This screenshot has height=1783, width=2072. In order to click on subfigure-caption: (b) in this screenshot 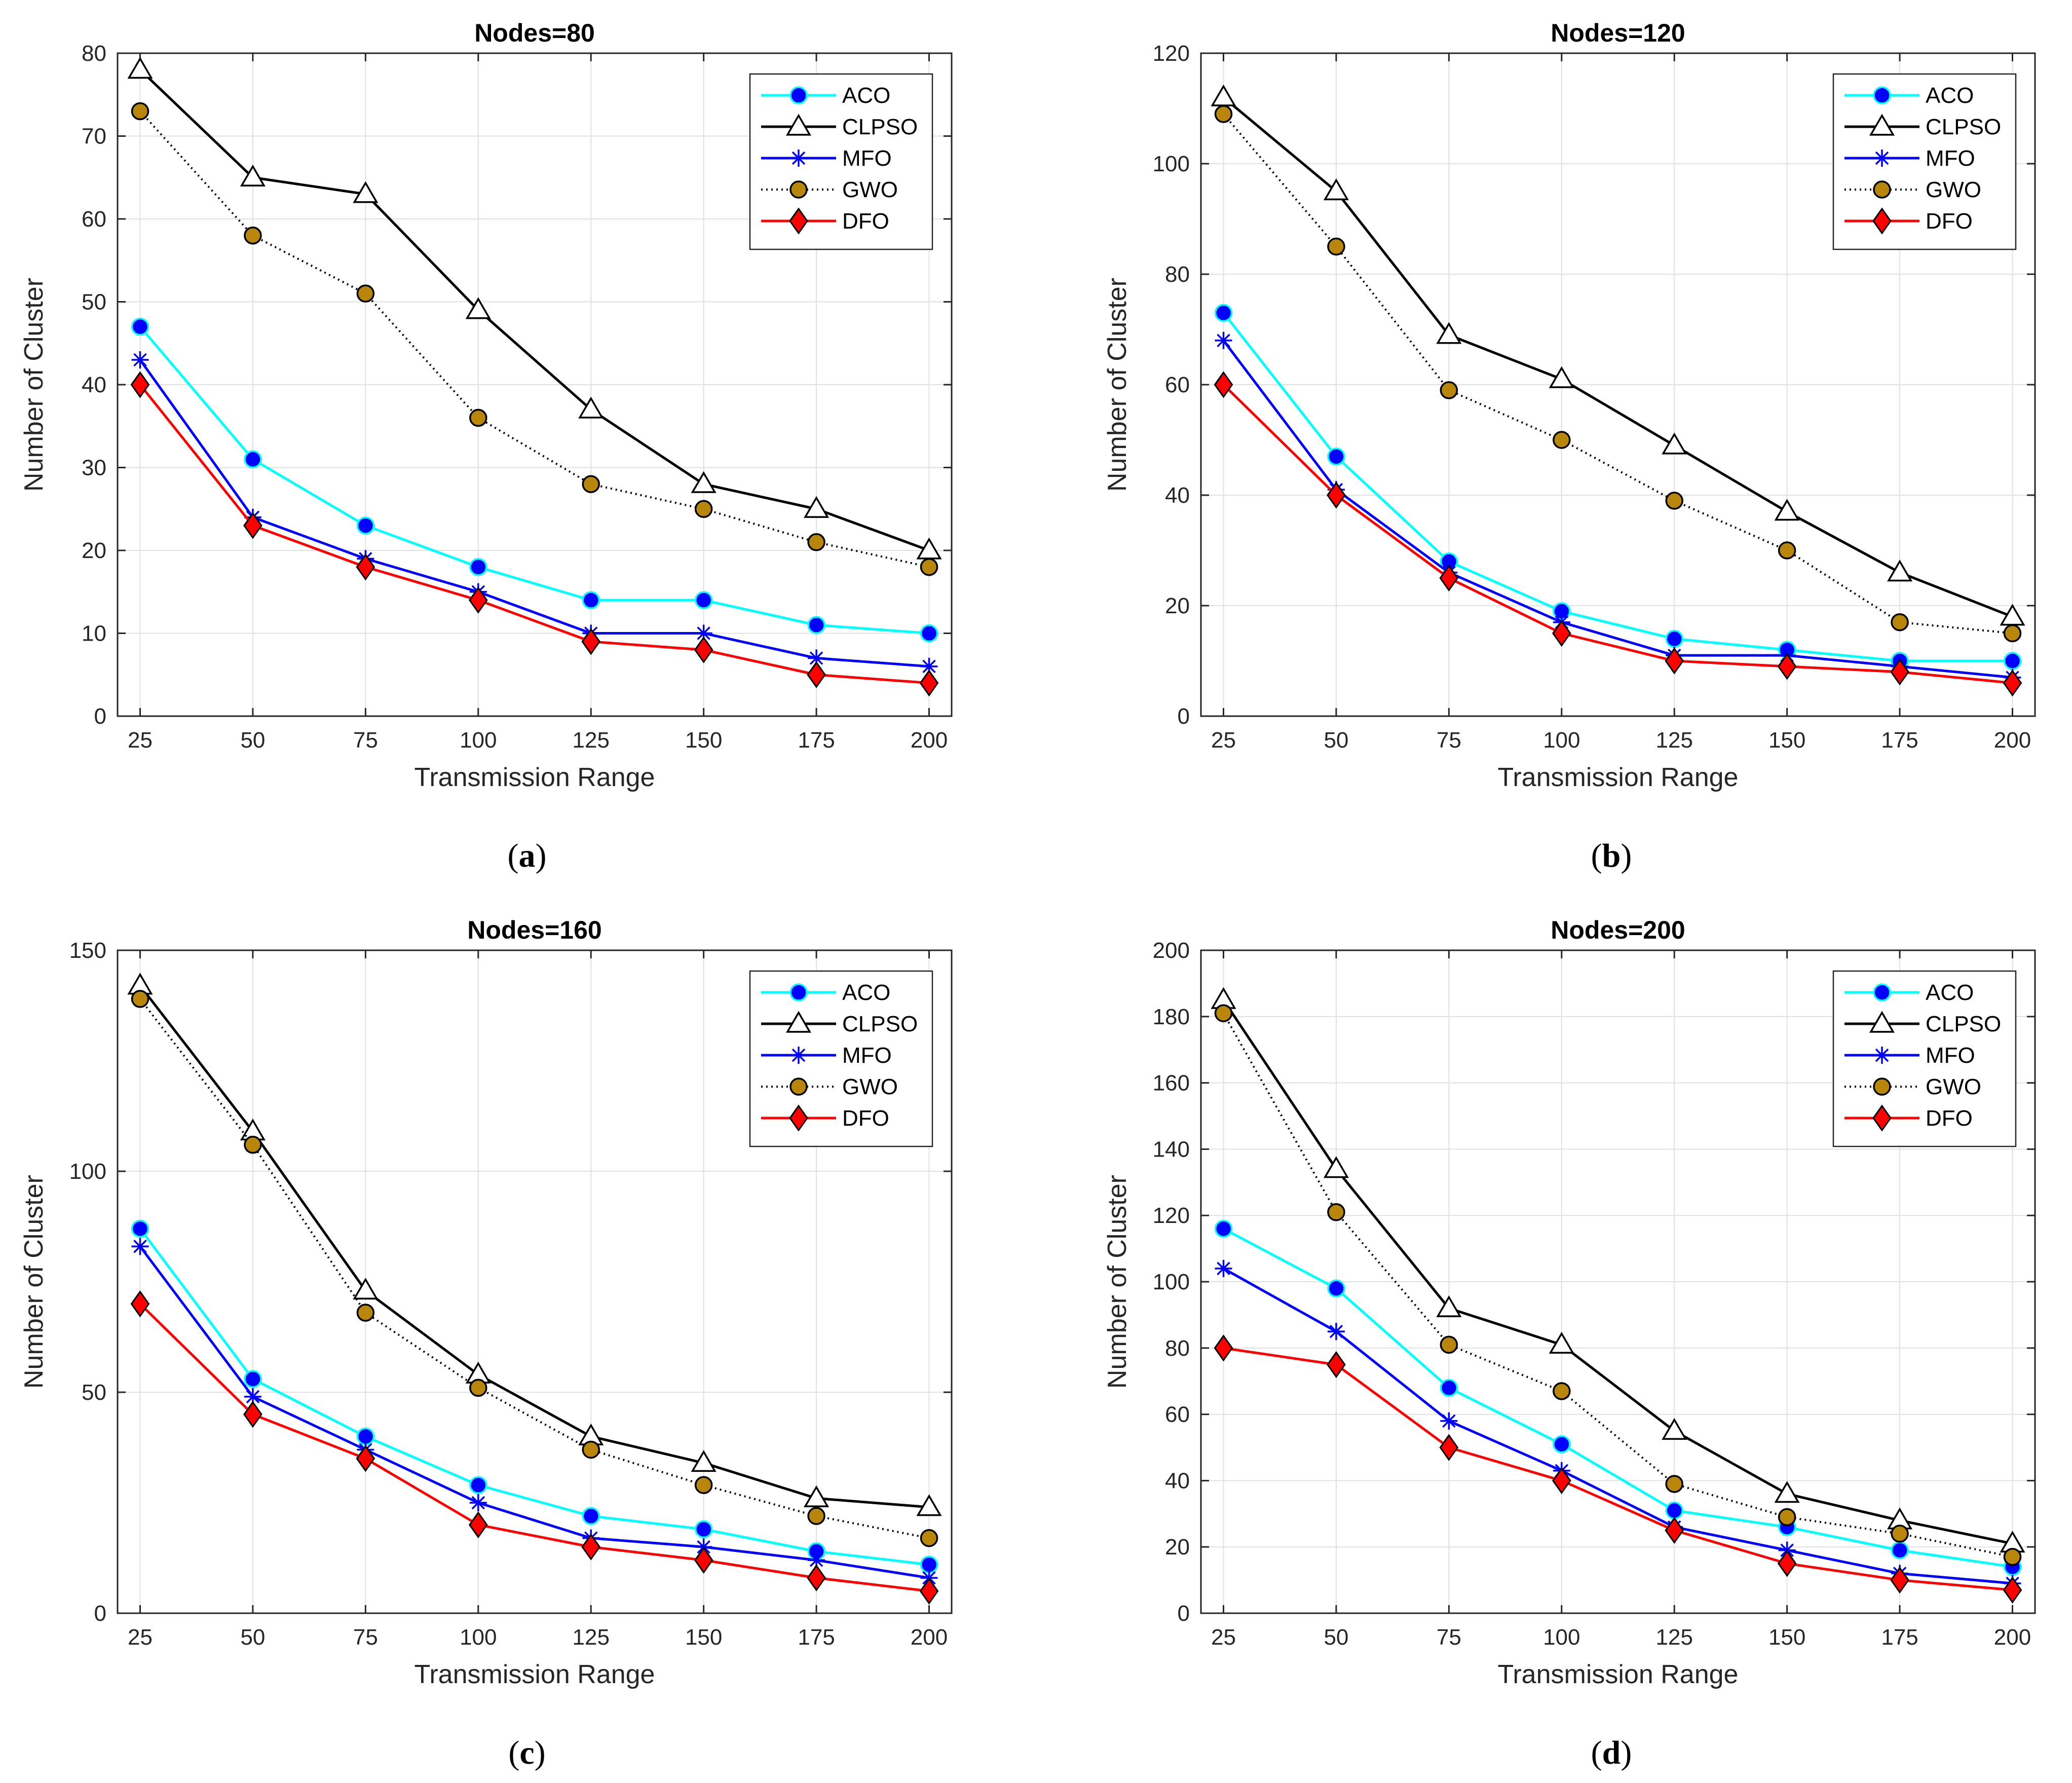, I will do `click(1611, 856)`.